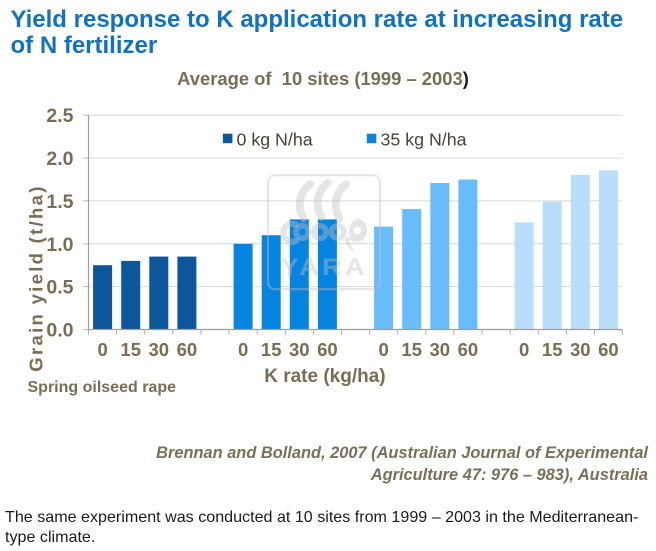  What do you see at coordinates (323, 267) in the screenshot?
I see `svg-text: YARA` at bounding box center [323, 267].